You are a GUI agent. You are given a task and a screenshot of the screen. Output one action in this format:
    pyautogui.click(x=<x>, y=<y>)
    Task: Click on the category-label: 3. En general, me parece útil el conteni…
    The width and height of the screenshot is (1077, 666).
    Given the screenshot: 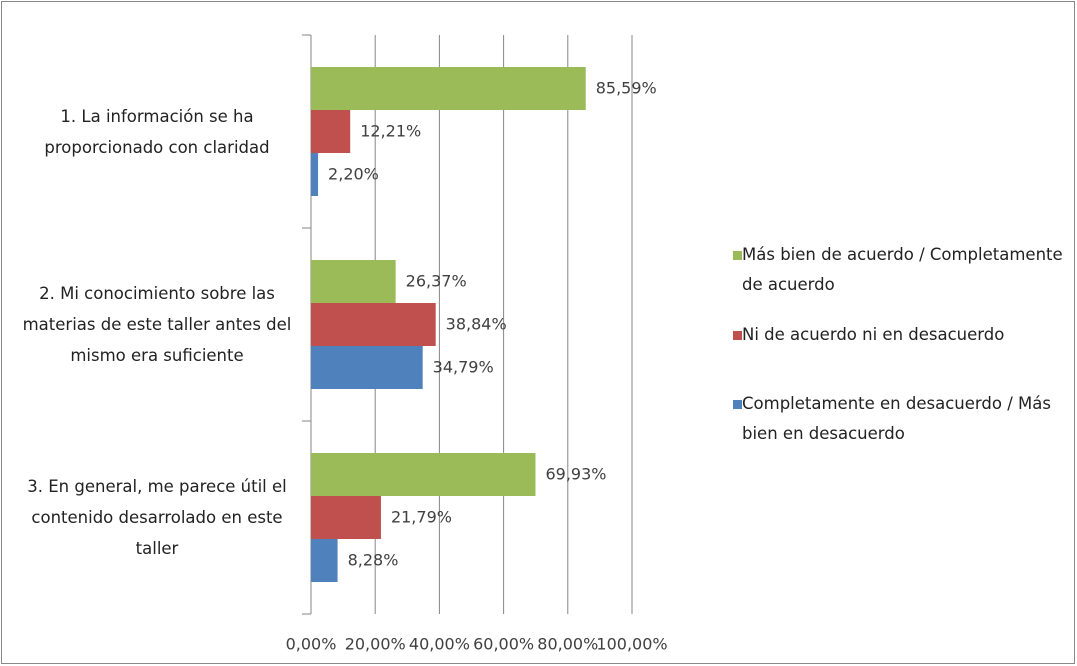 What is the action you would take?
    pyautogui.click(x=157, y=517)
    